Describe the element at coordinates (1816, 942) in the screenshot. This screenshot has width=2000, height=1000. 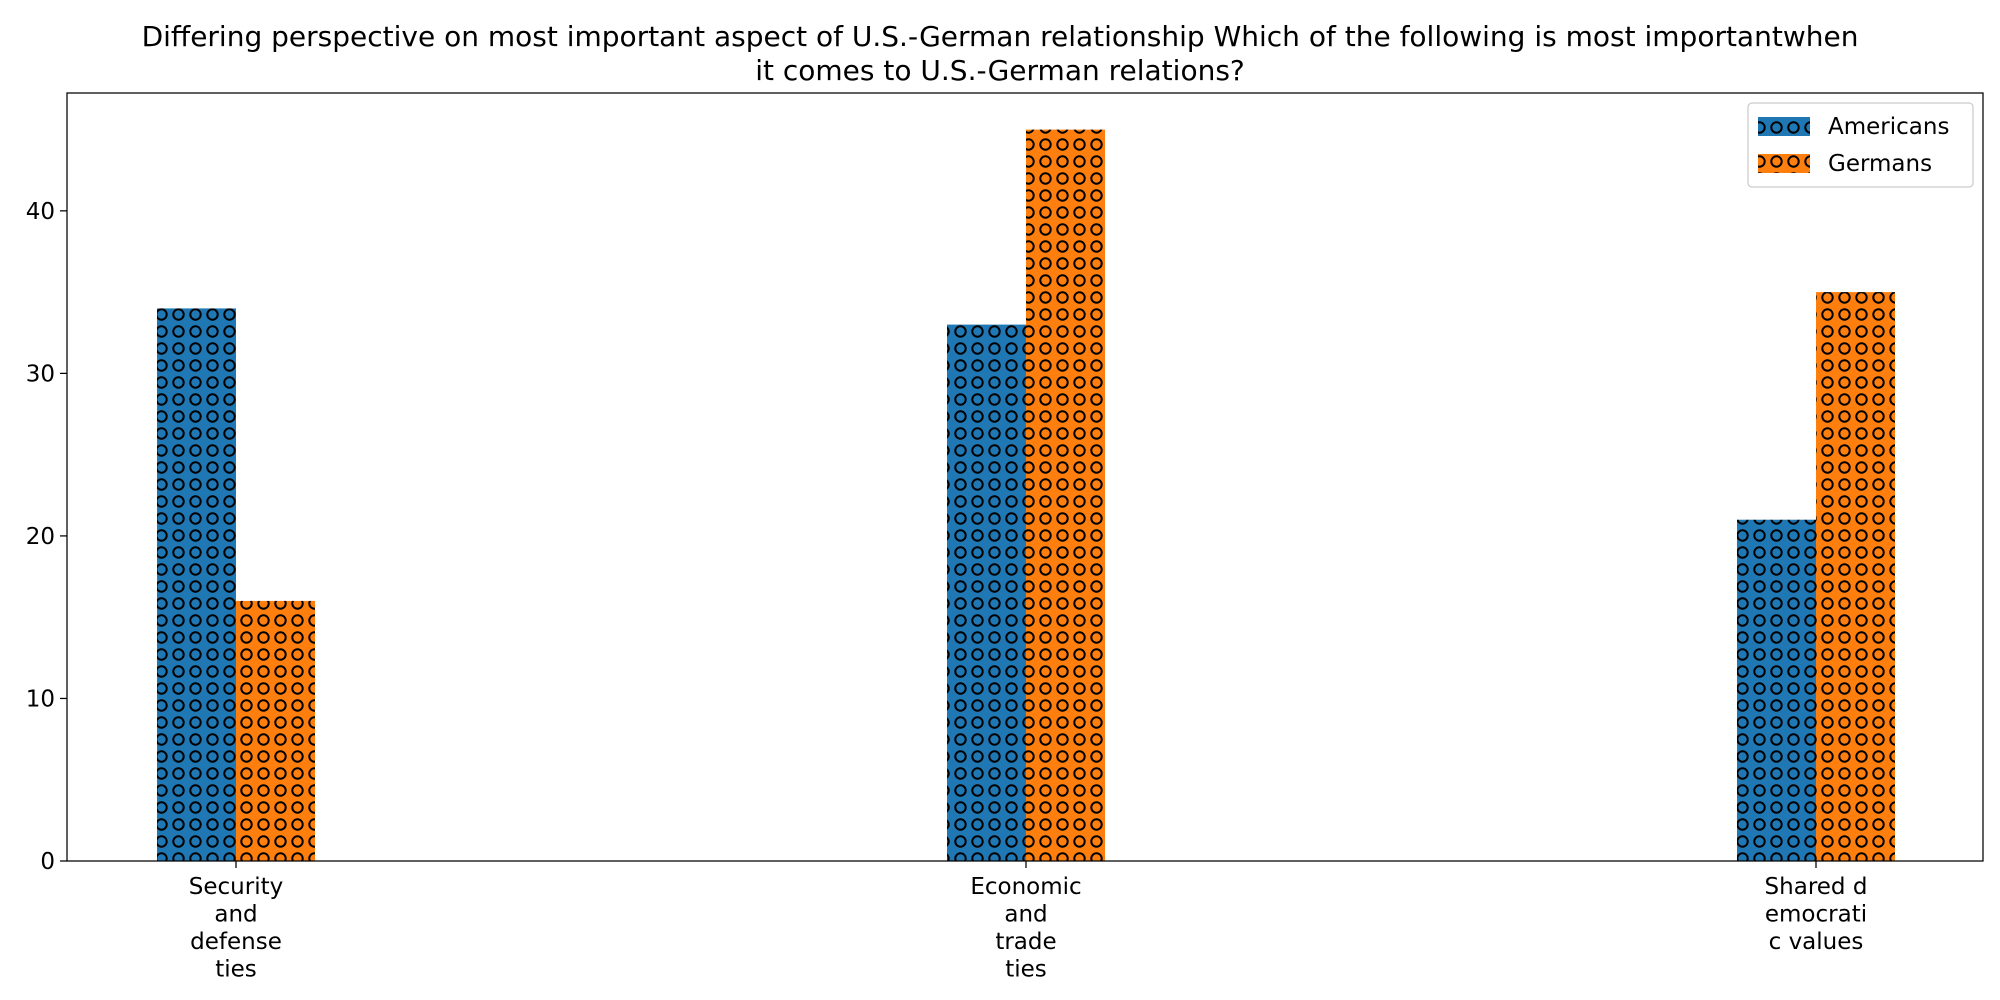
I see `x-tick-label-2-line-2: c values` at that location.